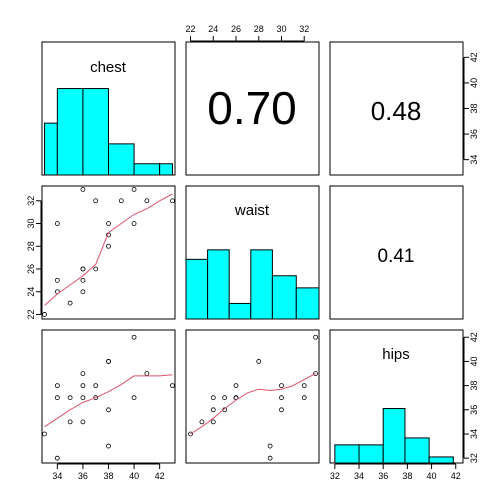  What do you see at coordinates (304, 29) in the screenshot?
I see `axis-top-waist-label-5: 32` at bounding box center [304, 29].